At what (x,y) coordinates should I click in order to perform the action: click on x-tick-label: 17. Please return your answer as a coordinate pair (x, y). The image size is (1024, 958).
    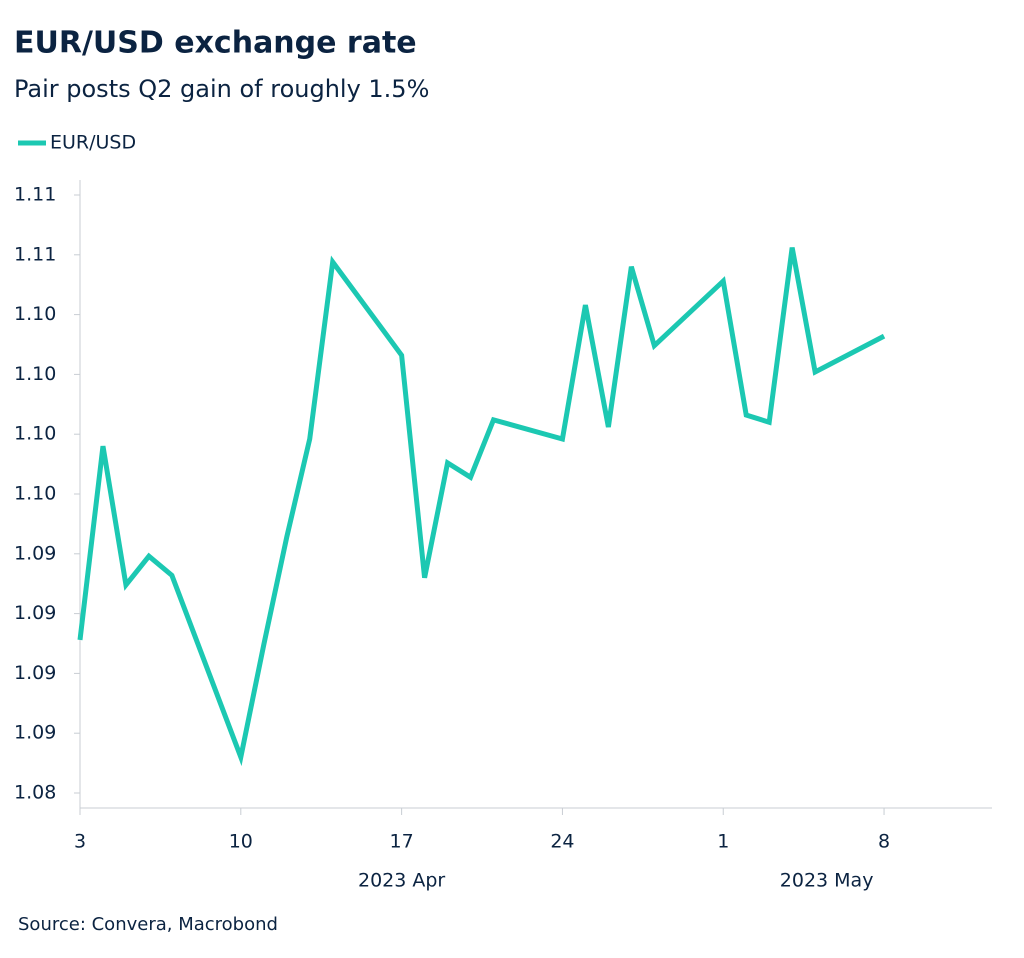
    Looking at the image, I should click on (402, 842).